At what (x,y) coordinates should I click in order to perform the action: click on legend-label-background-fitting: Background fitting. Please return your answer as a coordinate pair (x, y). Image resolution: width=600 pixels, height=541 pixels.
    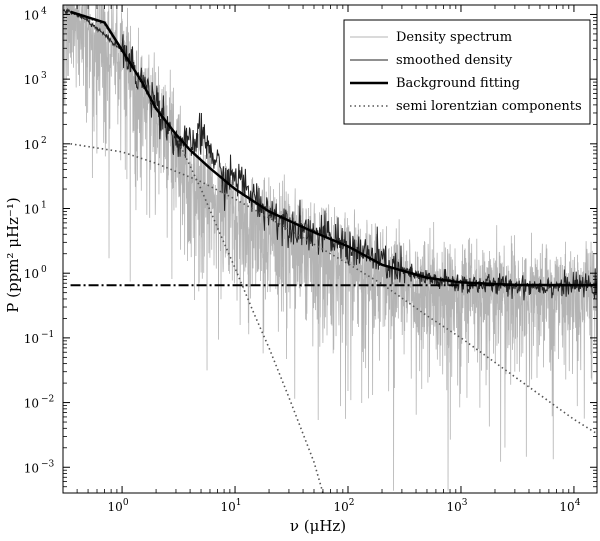
    Looking at the image, I should click on (458, 83).